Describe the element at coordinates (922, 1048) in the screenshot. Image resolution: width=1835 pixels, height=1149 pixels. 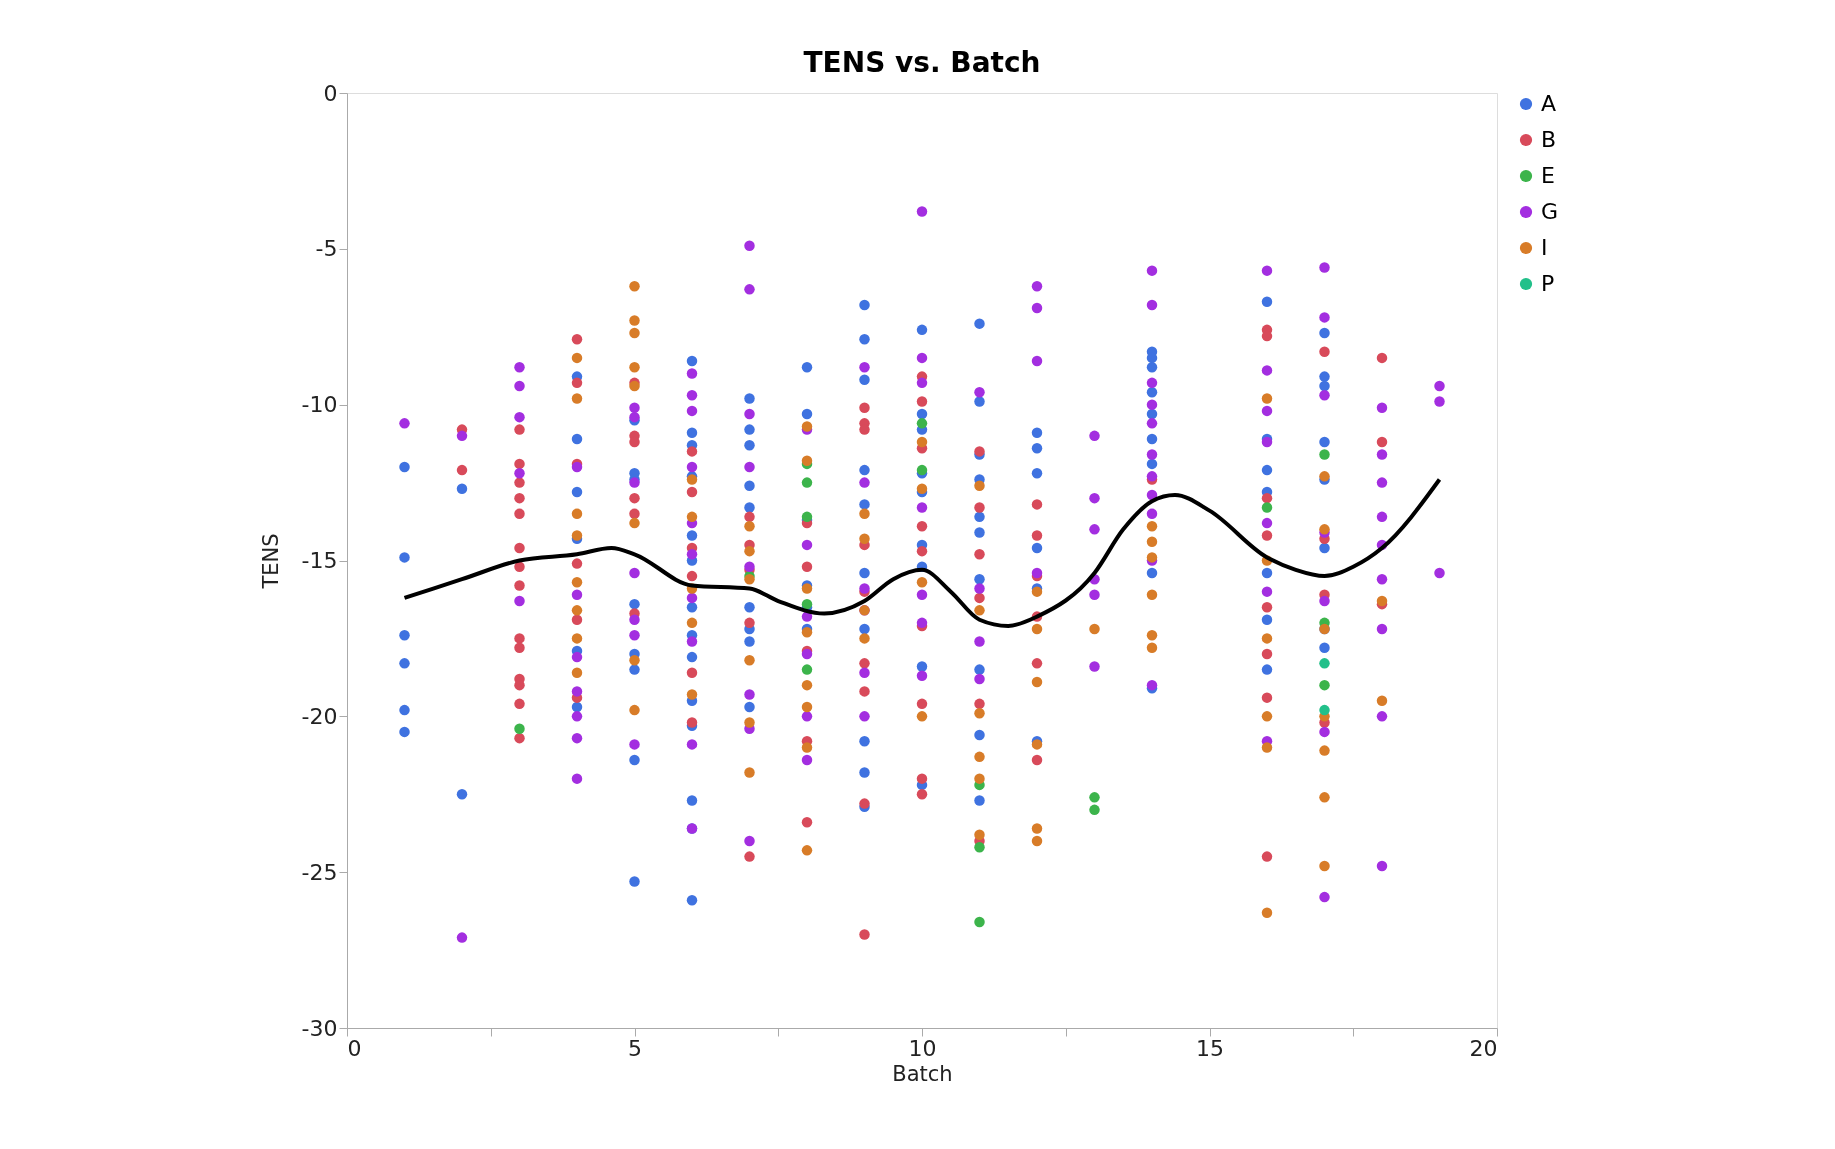
I see `x-tick-label: 10` at that location.